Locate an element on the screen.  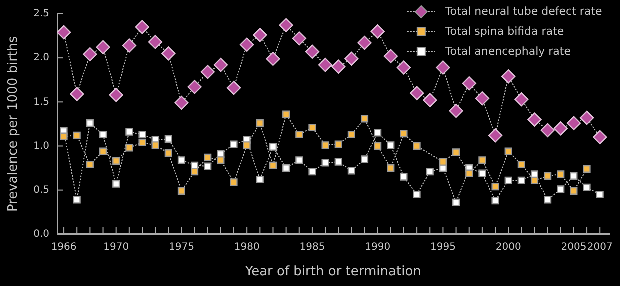
legend-label: Total neural tube defect rate is located at coordinates (523, 11).